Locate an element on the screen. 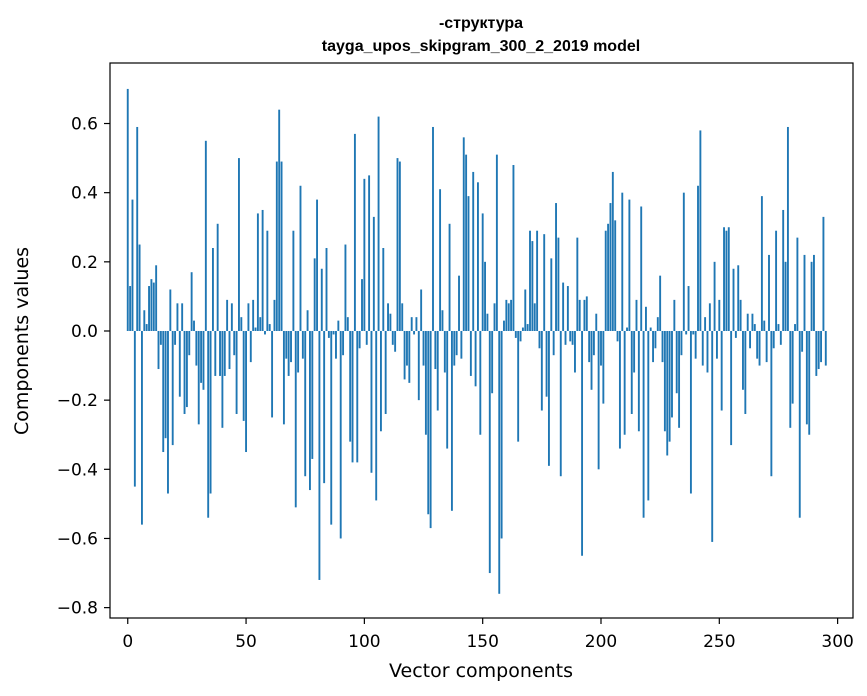 Image resolution: width=867 pixels, height=696 pixels. x-tick-label: 150 is located at coordinates (482, 642).